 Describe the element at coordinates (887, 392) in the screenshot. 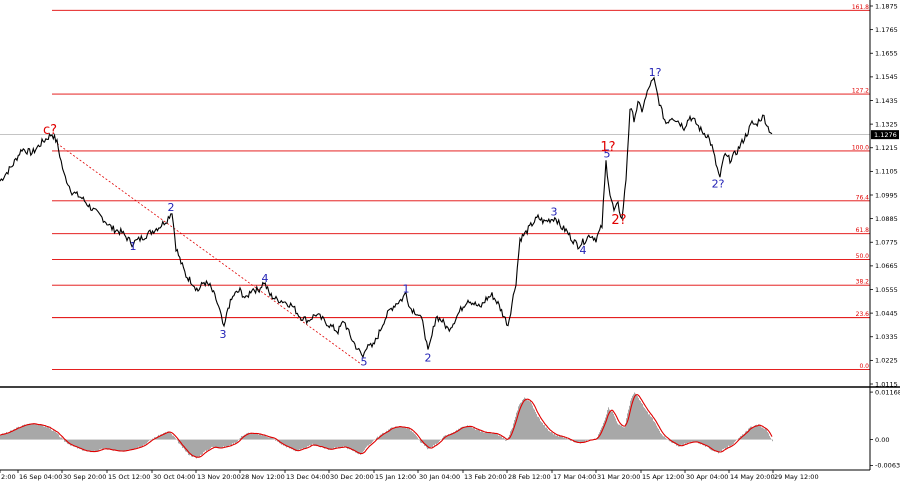

I see `osc-tick-label: 0.01168` at that location.